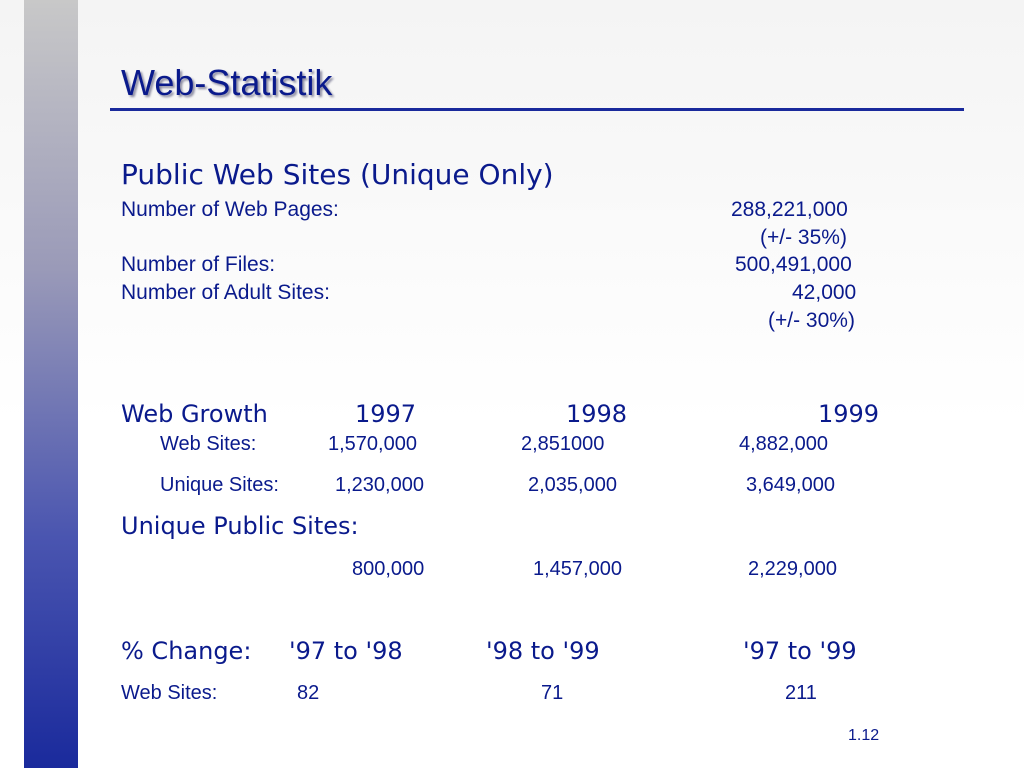 This screenshot has width=1024, height=768. Describe the element at coordinates (51, 384) in the screenshot. I see `left-decorative-bar` at that location.